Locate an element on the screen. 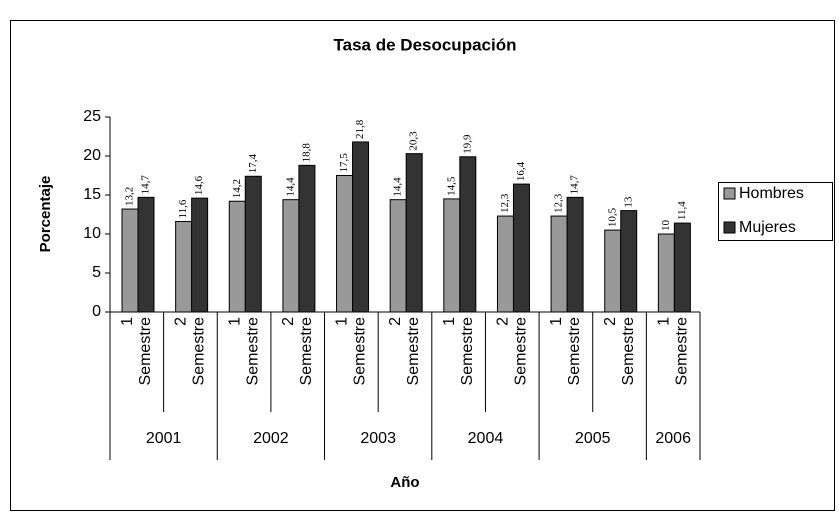 The image size is (839, 515). value-label: 17,4 is located at coordinates (253, 164).